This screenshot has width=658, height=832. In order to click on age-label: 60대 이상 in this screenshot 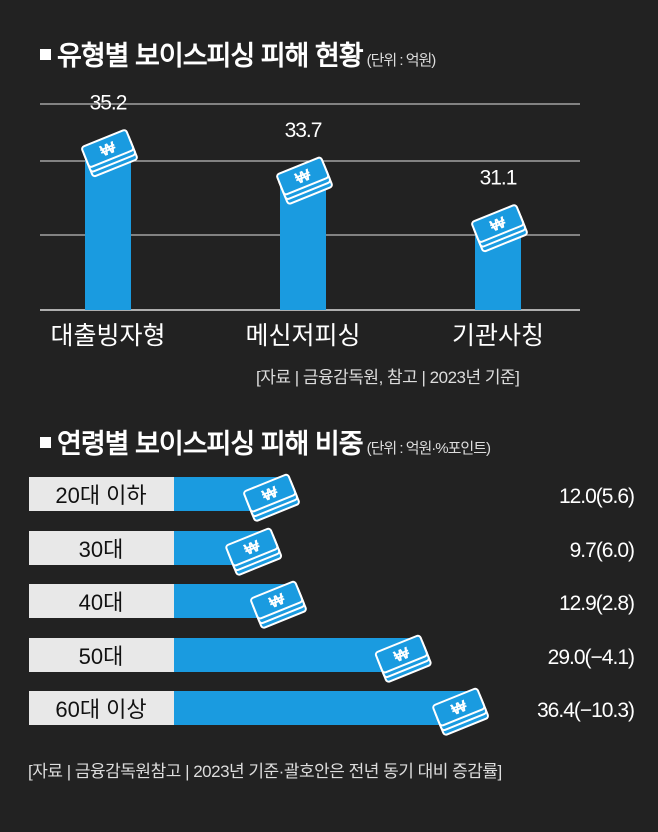, I will do `click(100, 709)`.